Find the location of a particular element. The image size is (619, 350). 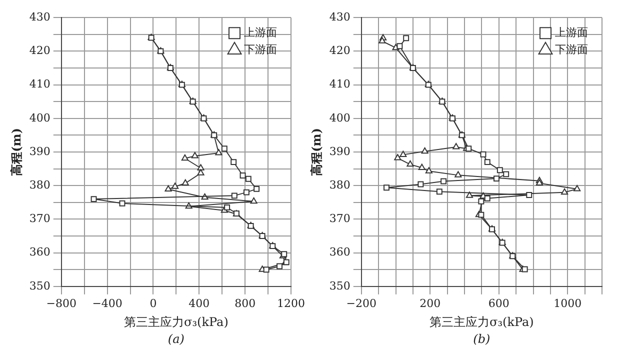

x-tick-label: −400 is located at coordinates (107, 303).